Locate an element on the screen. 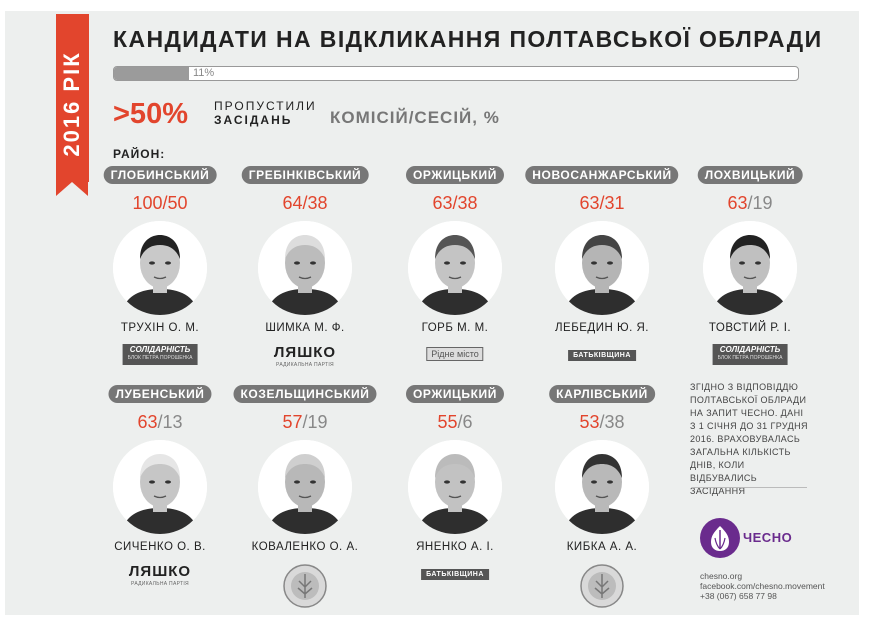 Image resolution: width=869 pixels, height=630 pixels. contact-facebook: facebook.com/chesno.movement is located at coordinates (762, 586).